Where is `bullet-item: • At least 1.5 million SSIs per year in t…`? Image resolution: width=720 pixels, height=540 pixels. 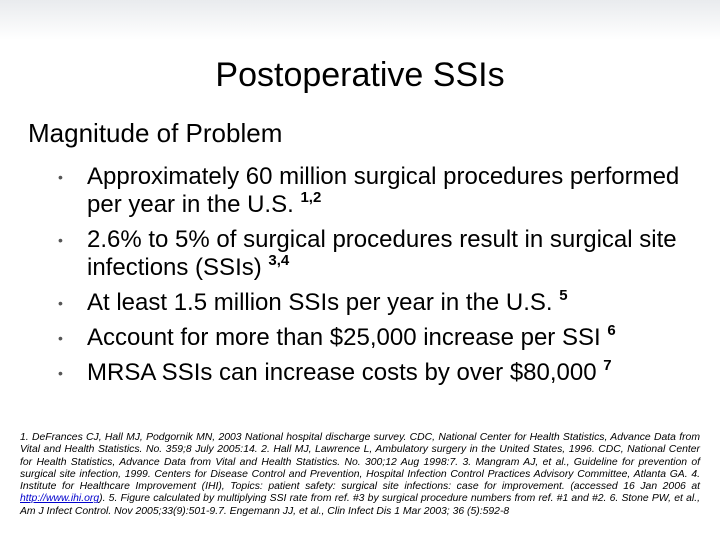
bullet-item: • At least 1.5 million SSIs per year in t… is located at coordinates (383, 302).